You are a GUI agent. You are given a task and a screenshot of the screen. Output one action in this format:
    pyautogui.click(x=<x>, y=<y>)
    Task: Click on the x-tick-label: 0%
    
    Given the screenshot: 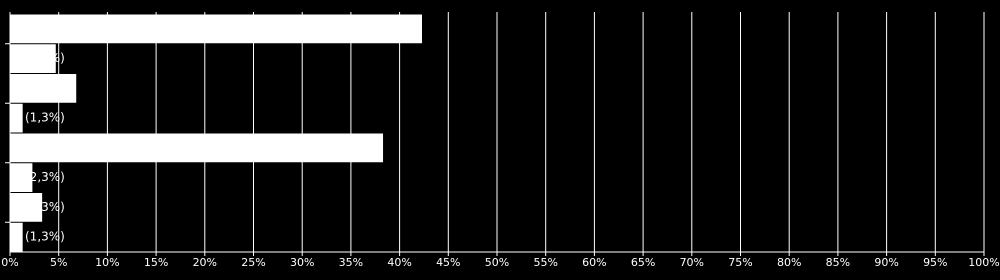 What is the action you would take?
    pyautogui.click(x=9, y=262)
    